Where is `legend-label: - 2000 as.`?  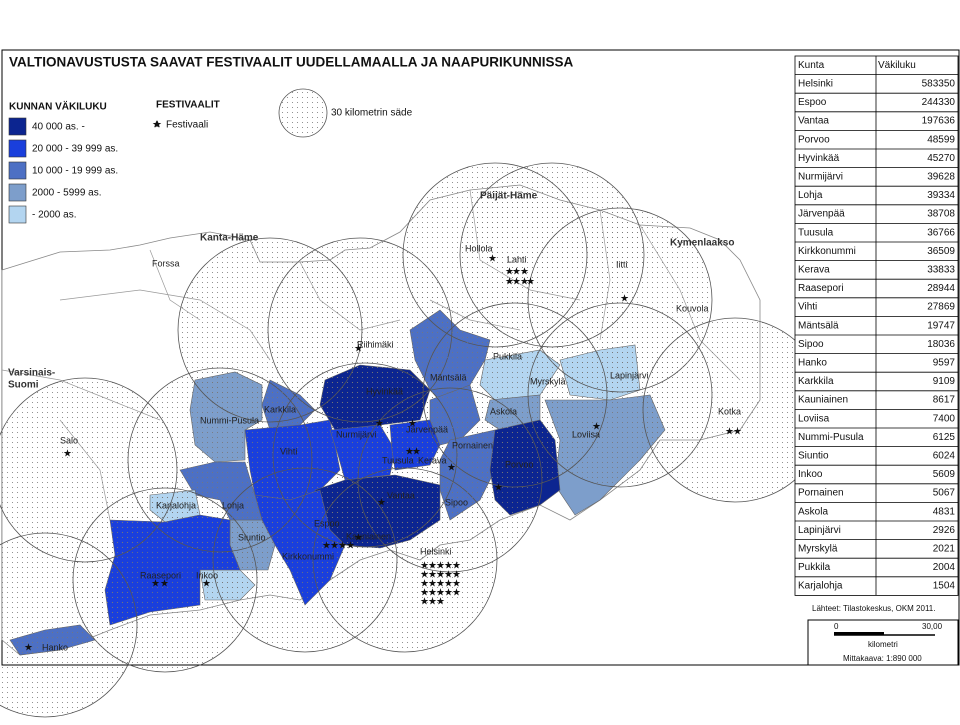
legend-label: - 2000 as. is located at coordinates (54, 215).